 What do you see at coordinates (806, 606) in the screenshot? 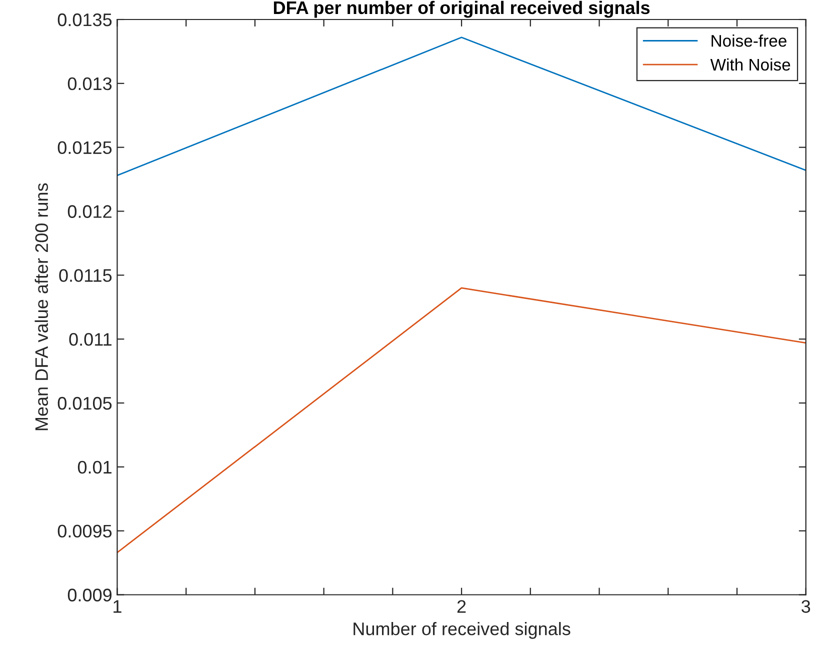
I see `x-tick-label: 3` at bounding box center [806, 606].